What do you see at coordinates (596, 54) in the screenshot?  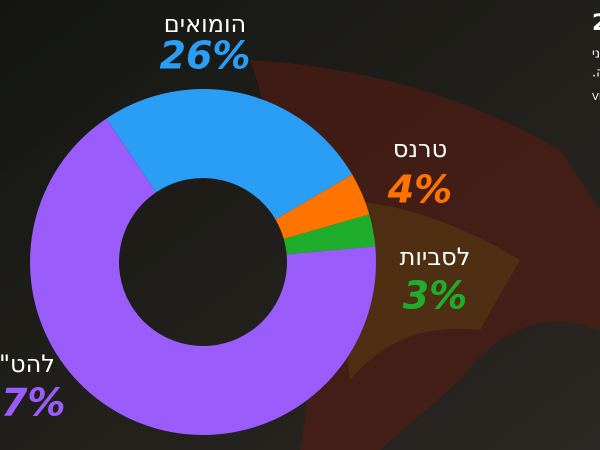 I see `subtitle: ווקת שית: פילוח השיח הפוגעני` at bounding box center [596, 54].